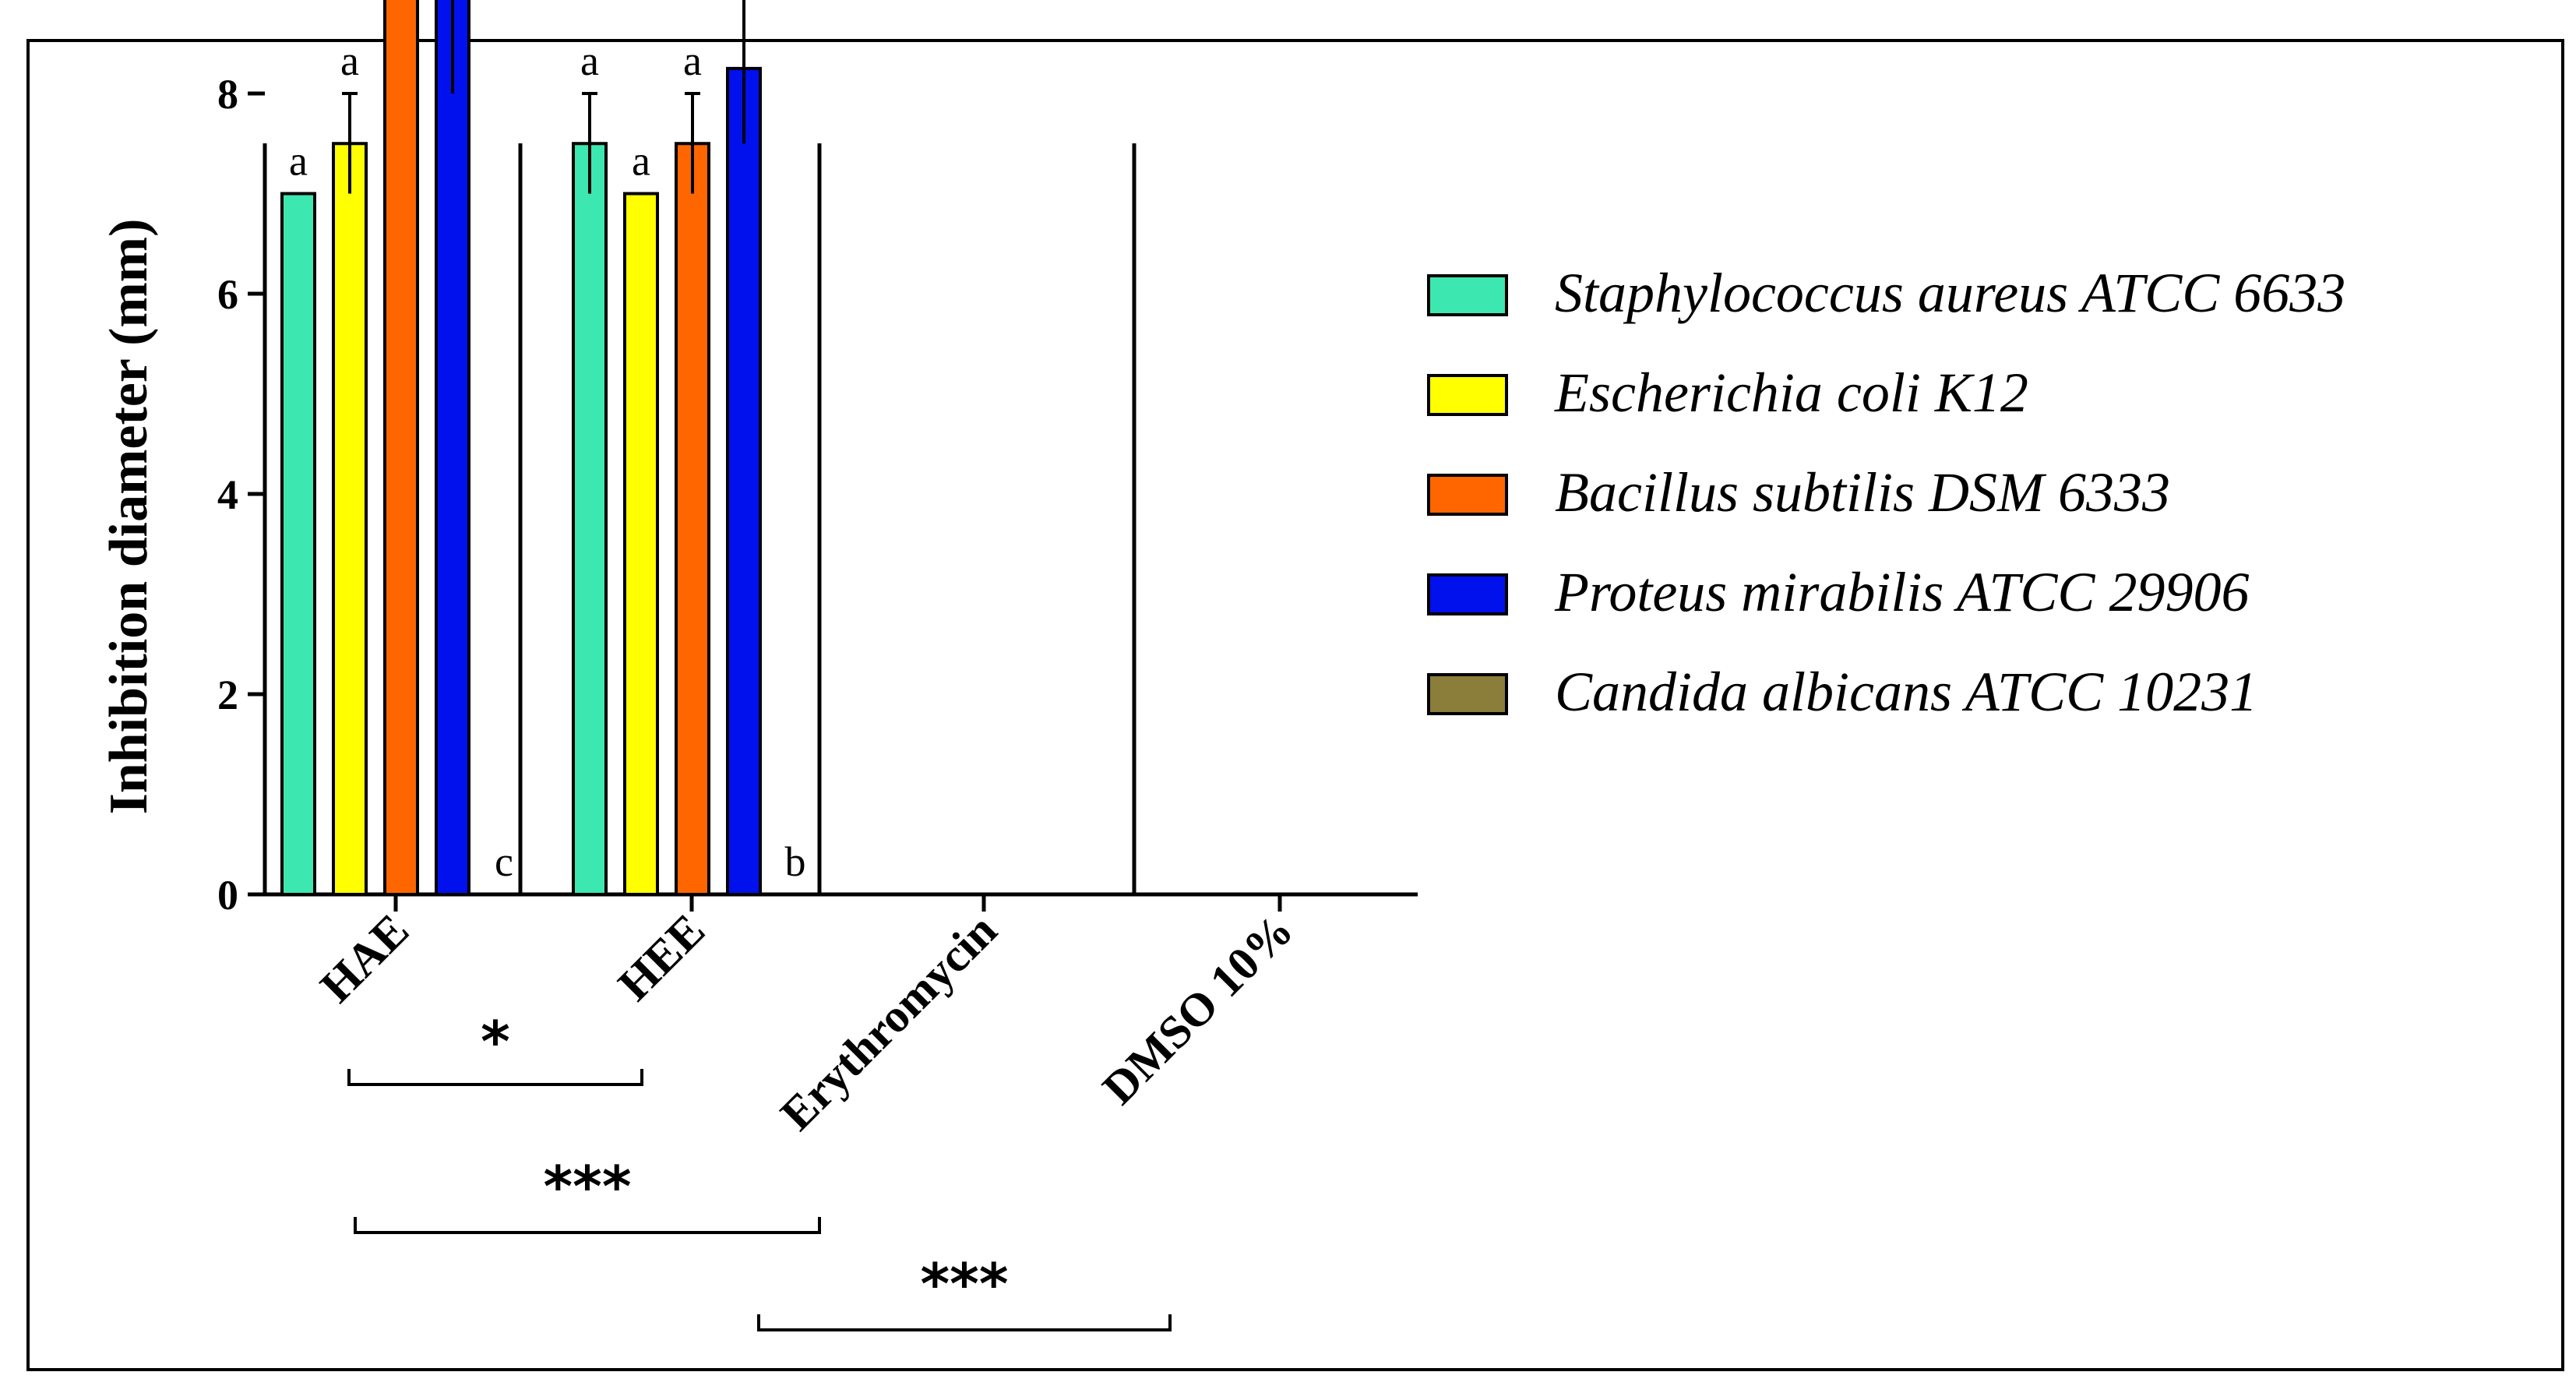 The width and height of the screenshot is (2576, 1386). What do you see at coordinates (228, 896) in the screenshot?
I see `y-tick-label: 0` at bounding box center [228, 896].